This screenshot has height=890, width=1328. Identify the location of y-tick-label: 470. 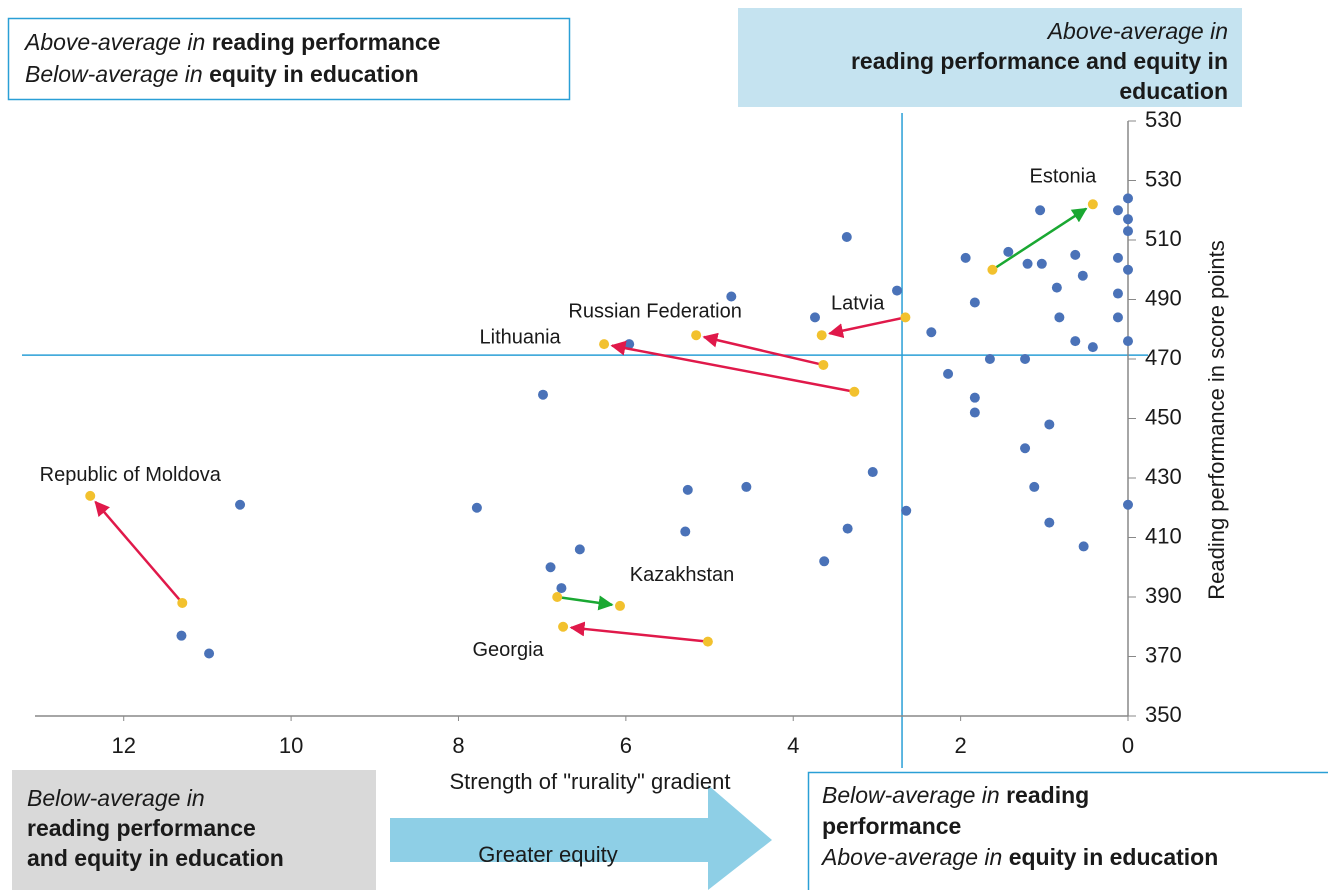
(1163, 357).